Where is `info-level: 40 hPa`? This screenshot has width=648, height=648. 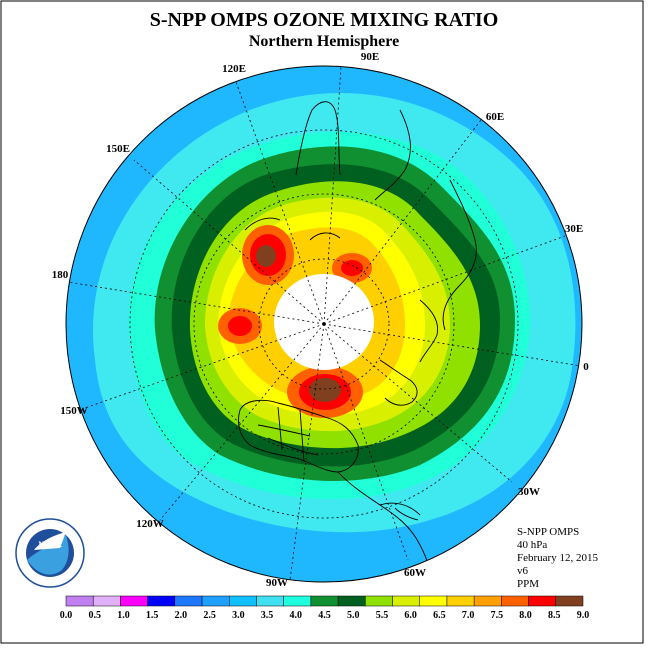 info-level: 40 hPa is located at coordinates (532, 545).